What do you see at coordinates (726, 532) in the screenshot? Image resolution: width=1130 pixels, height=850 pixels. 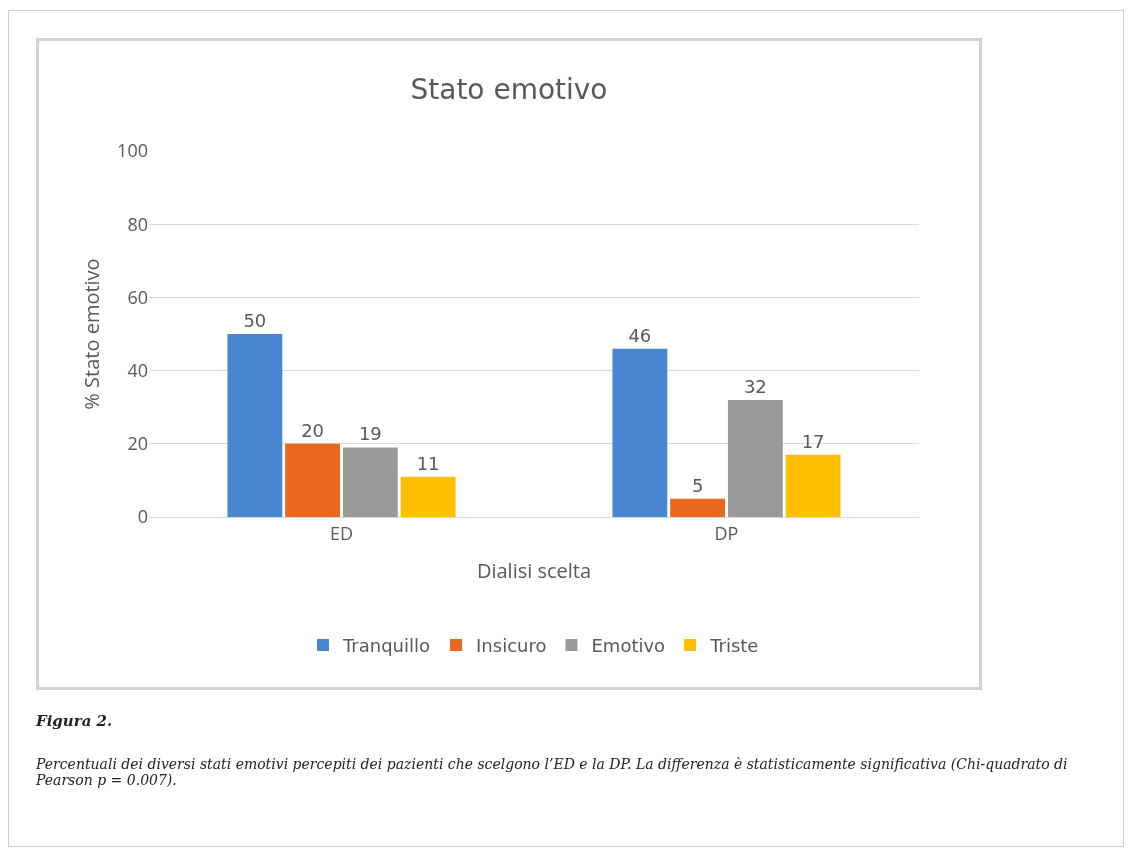 I see `x-tick-label: DP` at bounding box center [726, 532].